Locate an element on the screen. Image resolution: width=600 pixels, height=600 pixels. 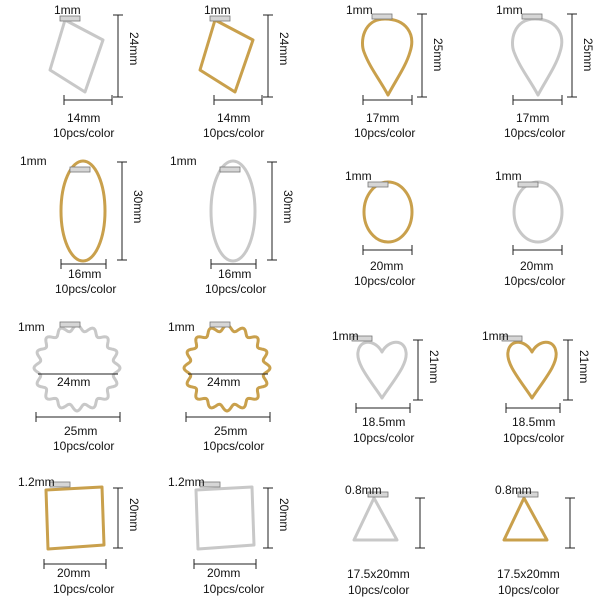
inner-diameter-label: 24mm is located at coordinates (224, 382).